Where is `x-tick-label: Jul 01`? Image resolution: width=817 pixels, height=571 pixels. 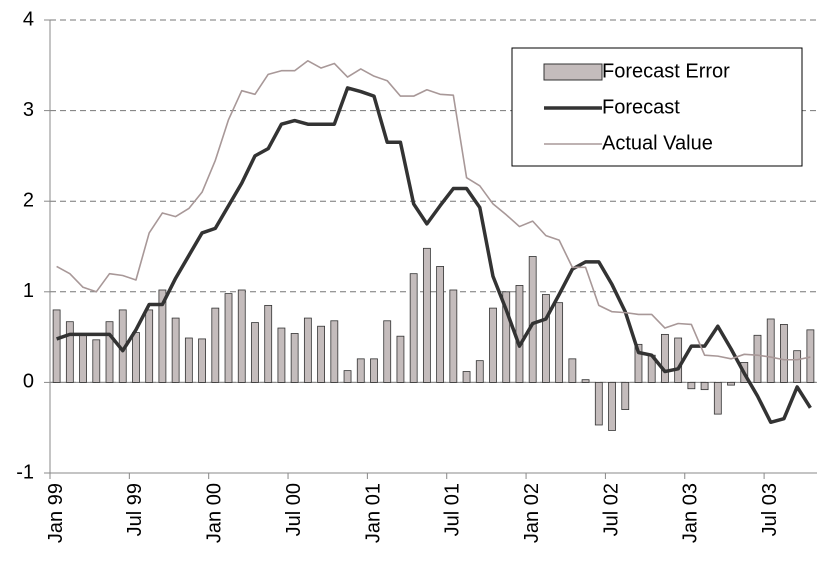
x-tick-label: Jul 01 is located at coordinates (453, 509).